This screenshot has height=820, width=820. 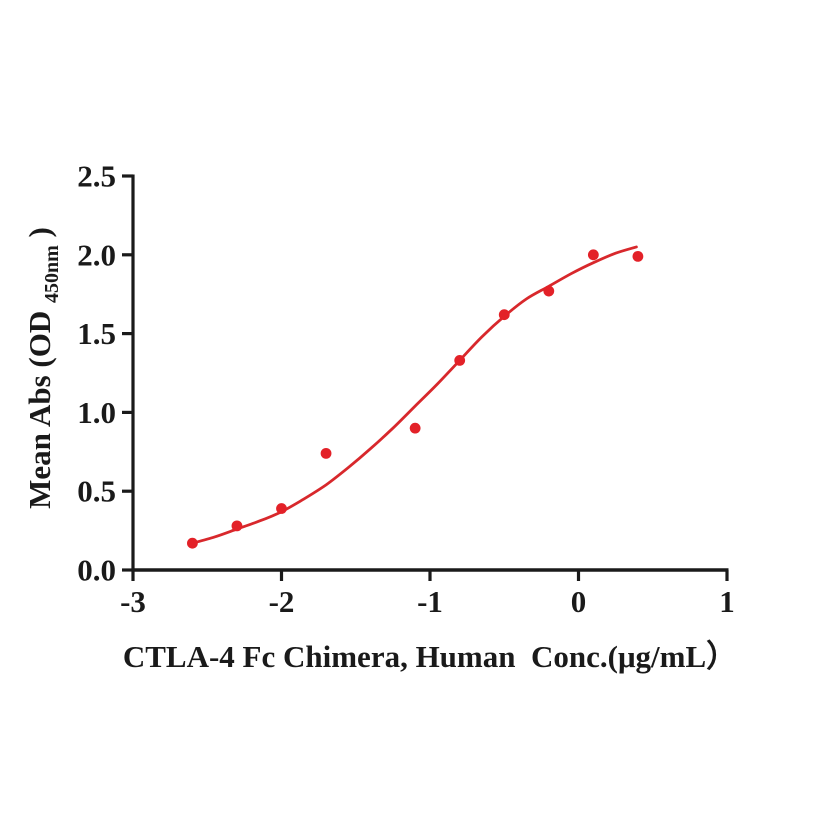 I want to click on y-axis-title-close: ), so click(x=39, y=232).